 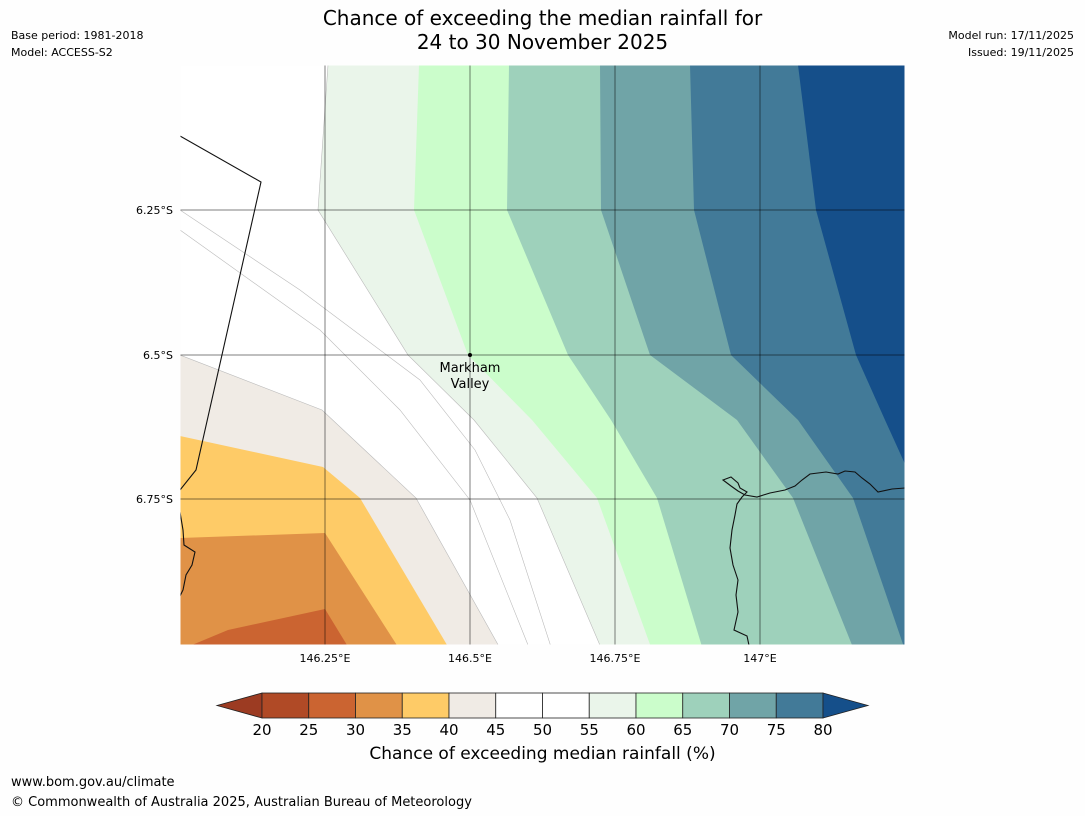 What do you see at coordinates (77, 44) in the screenshot?
I see `model-info: Base period: 1981-2018 Model: ACCESS-S2` at bounding box center [77, 44].